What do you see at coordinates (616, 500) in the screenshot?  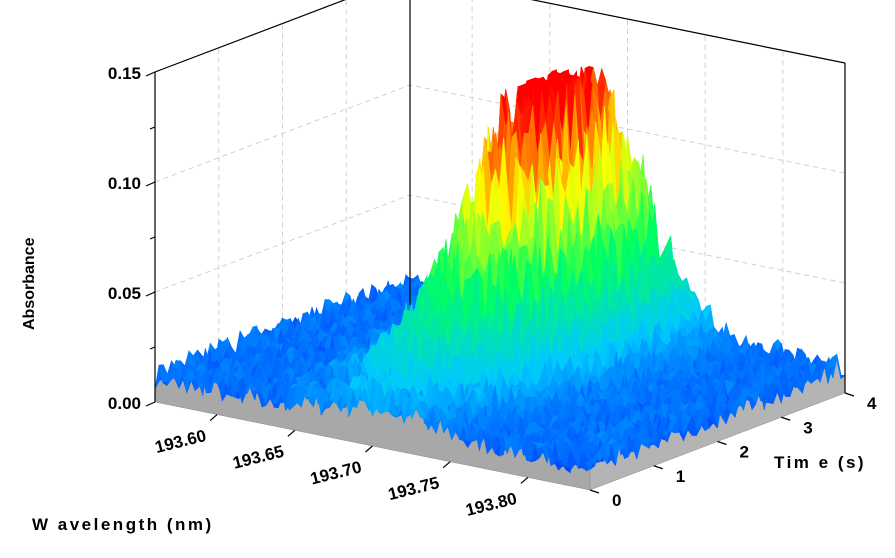 I see `time-tick-label: 0` at bounding box center [616, 500].